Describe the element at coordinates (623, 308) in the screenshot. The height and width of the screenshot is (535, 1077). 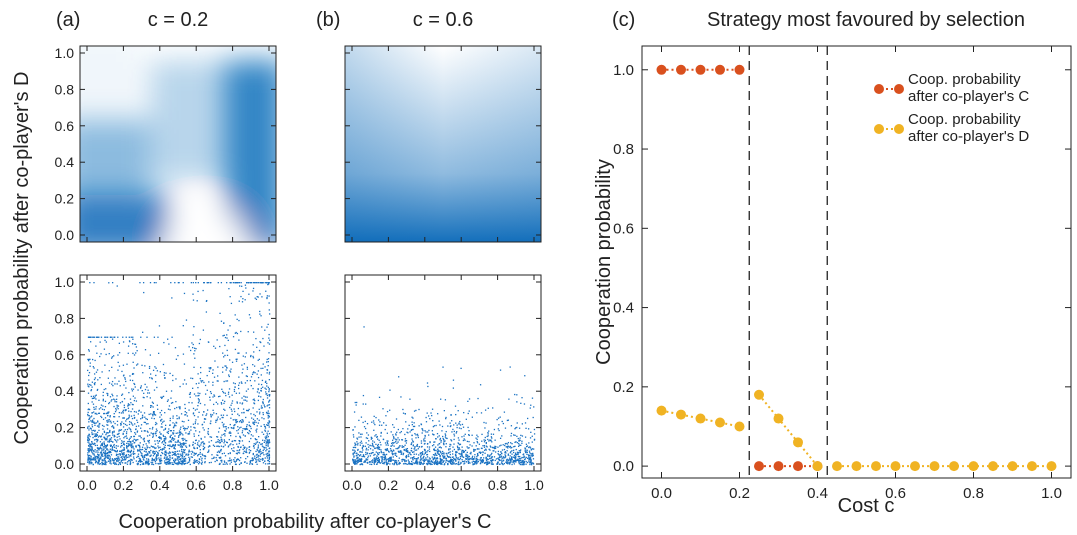
I see `c-y-tick-label: 0.4` at that location.